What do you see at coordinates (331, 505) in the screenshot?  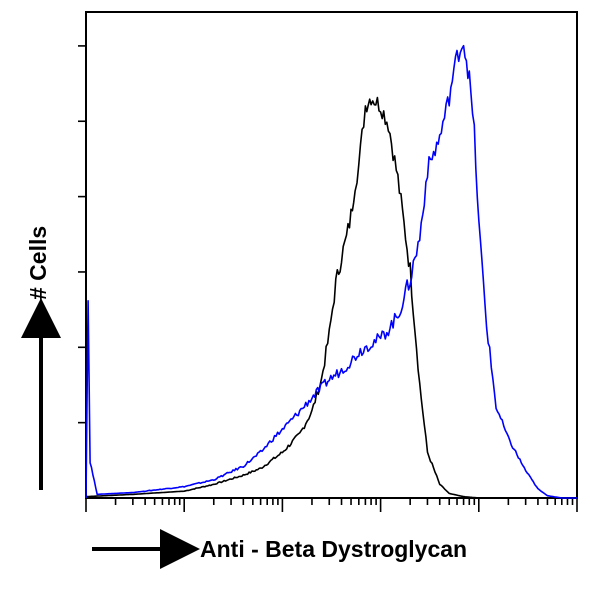 I see `x-axis-ticks` at bounding box center [331, 505].